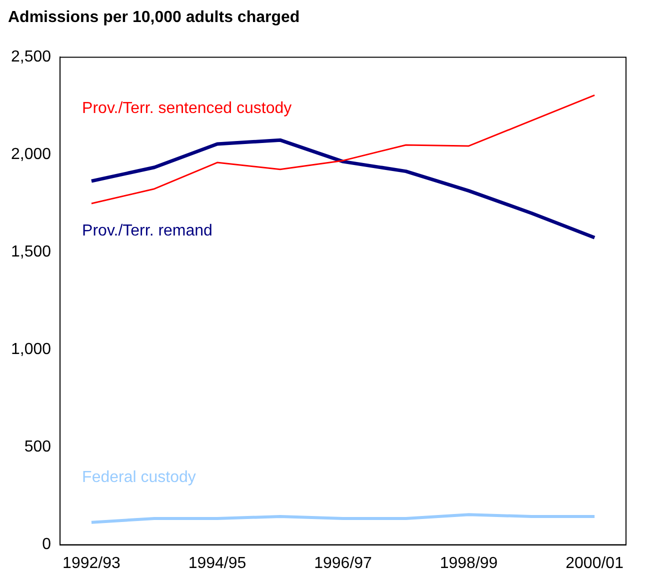  Describe the element at coordinates (31, 349) in the screenshot. I see `y-tick-label: 1,000` at that location.